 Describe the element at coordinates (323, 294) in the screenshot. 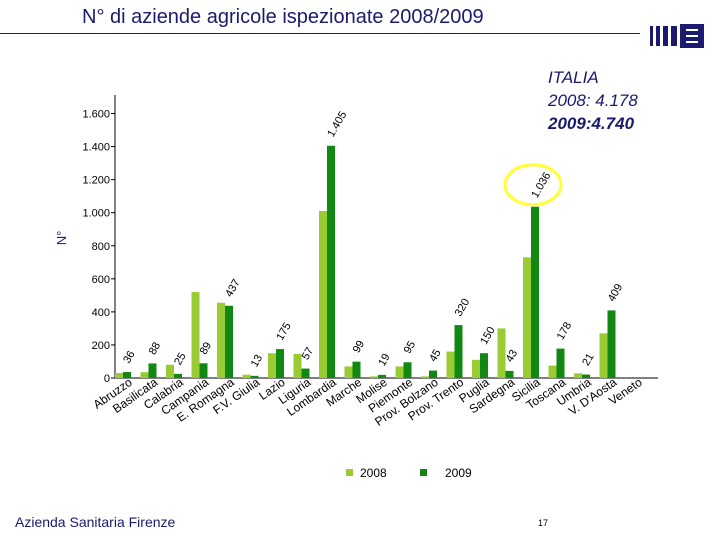

I see `bar-2008-lombardia` at that location.